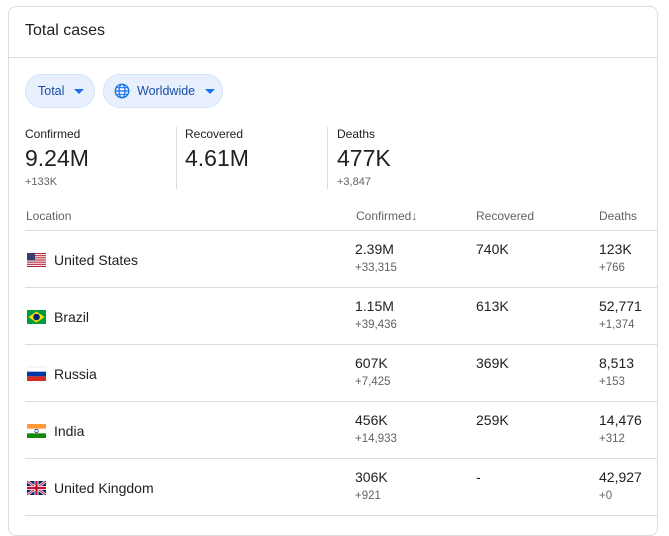 The image size is (669, 536). Describe the element at coordinates (620, 306) in the screenshot. I see `deaths-value: 52,771` at that location.